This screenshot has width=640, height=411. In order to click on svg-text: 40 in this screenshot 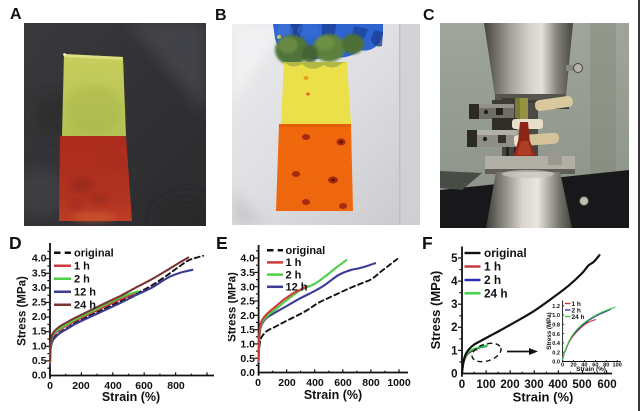, I will do `click(584, 365)`.